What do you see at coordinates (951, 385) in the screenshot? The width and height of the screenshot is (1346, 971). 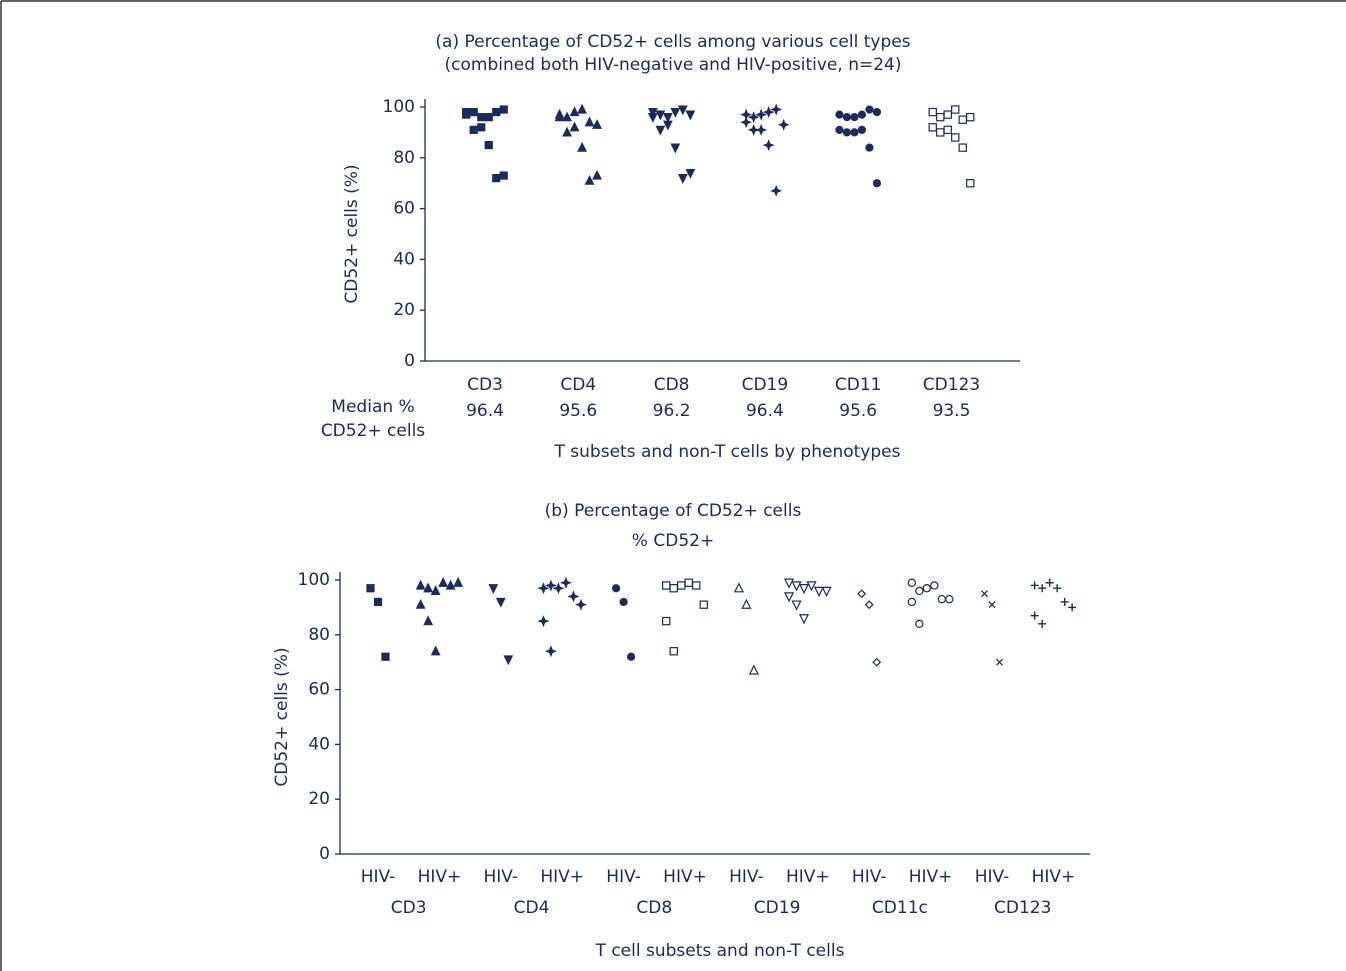 I see `x-tick-label: CD123` at bounding box center [951, 385].